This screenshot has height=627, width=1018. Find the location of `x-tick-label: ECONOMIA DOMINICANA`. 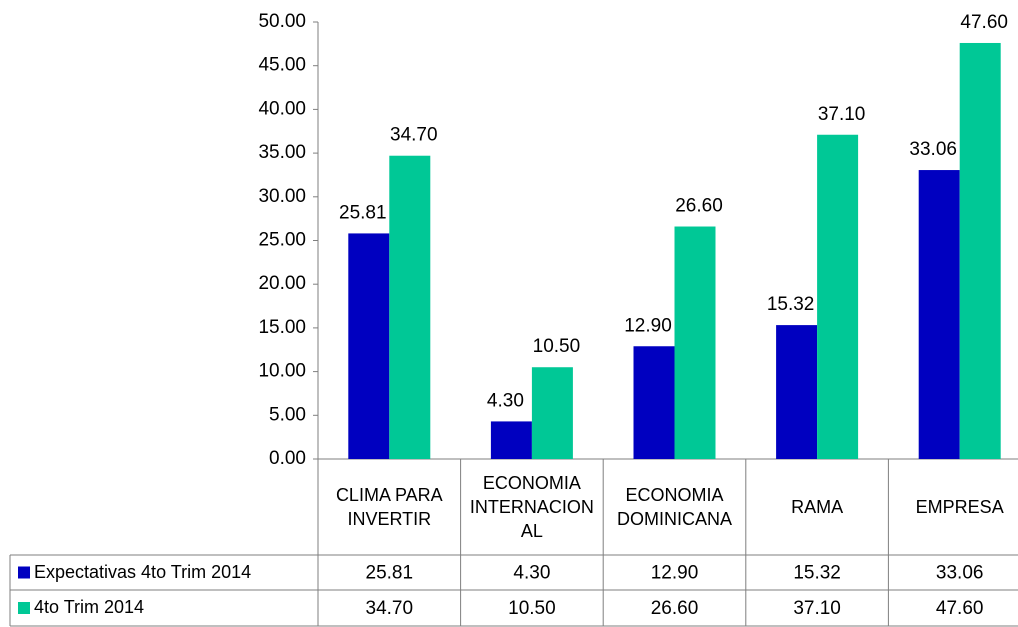

x-tick-label: ECONOMIA DOMINICANA is located at coordinates (674, 506).